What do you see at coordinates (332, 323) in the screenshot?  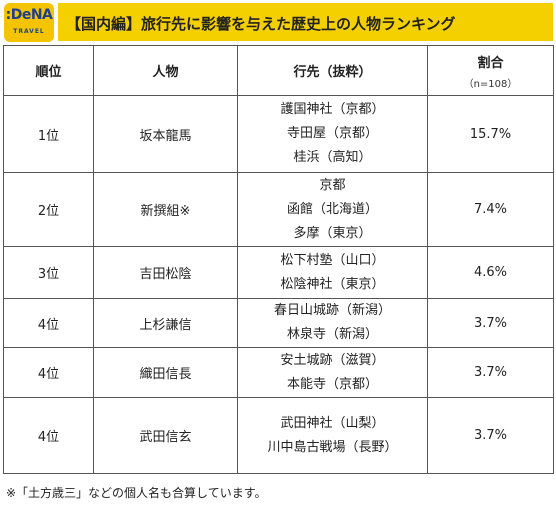 I see `destinations-cell: 春日山城跡（新潟） 林泉寺（新潟）` at bounding box center [332, 323].